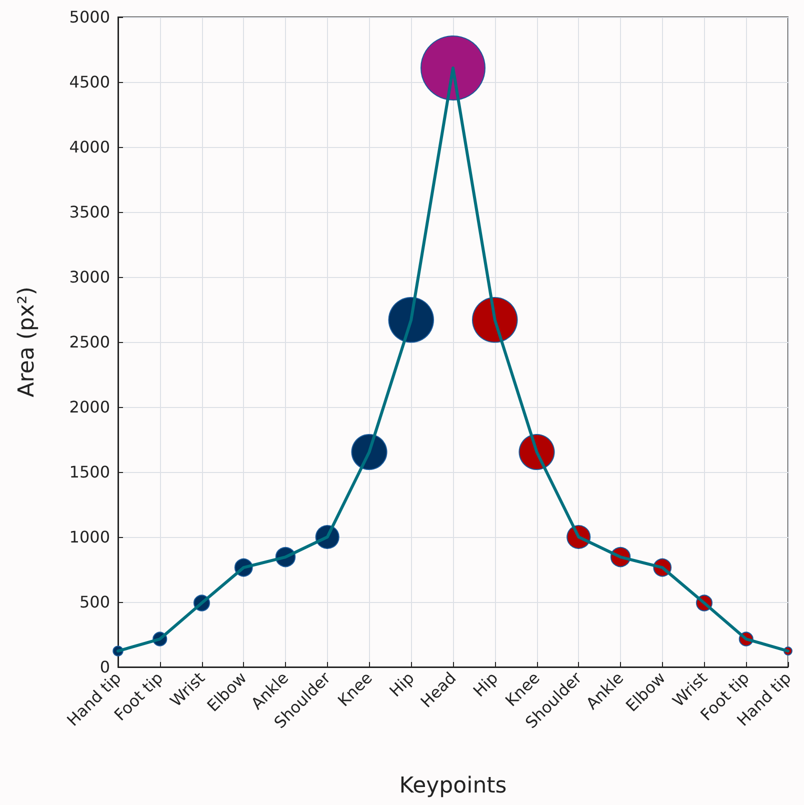 The height and width of the screenshot is (805, 804). What do you see at coordinates (89, 537) in the screenshot?
I see `y-tick-label: 1000` at bounding box center [89, 537].